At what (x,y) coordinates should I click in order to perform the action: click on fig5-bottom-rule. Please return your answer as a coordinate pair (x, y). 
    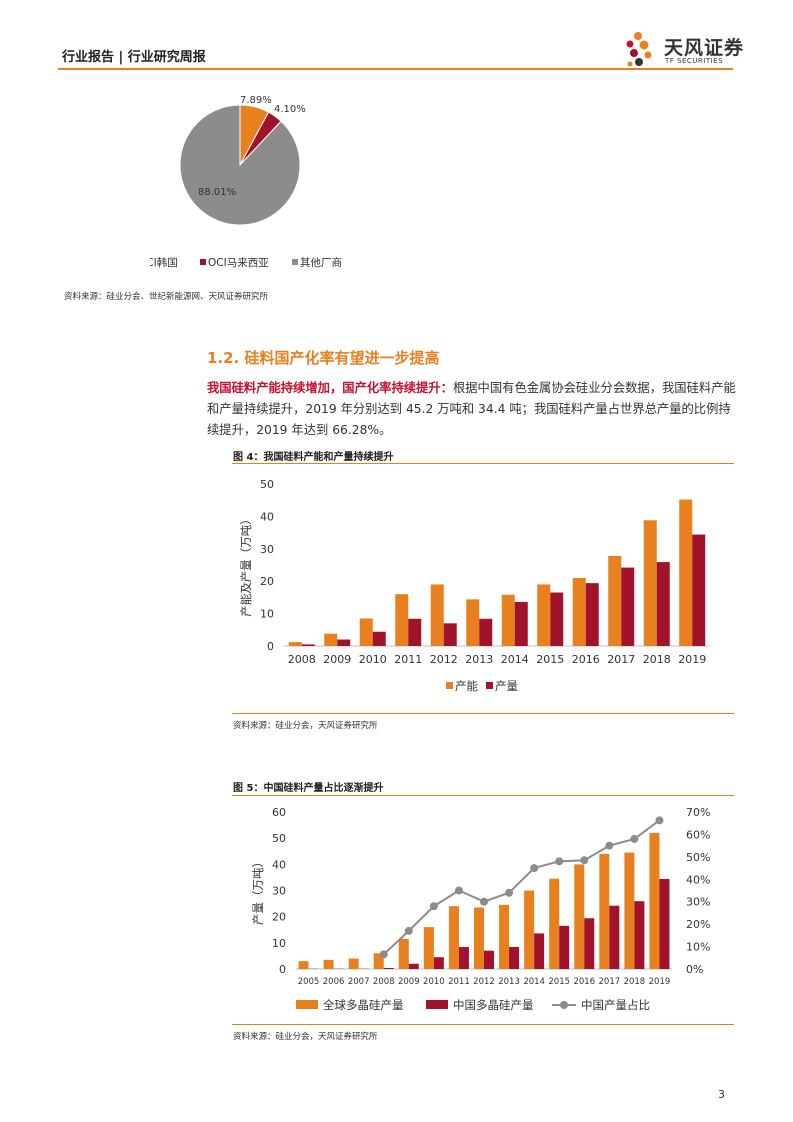
    Looking at the image, I should click on (483, 1024).